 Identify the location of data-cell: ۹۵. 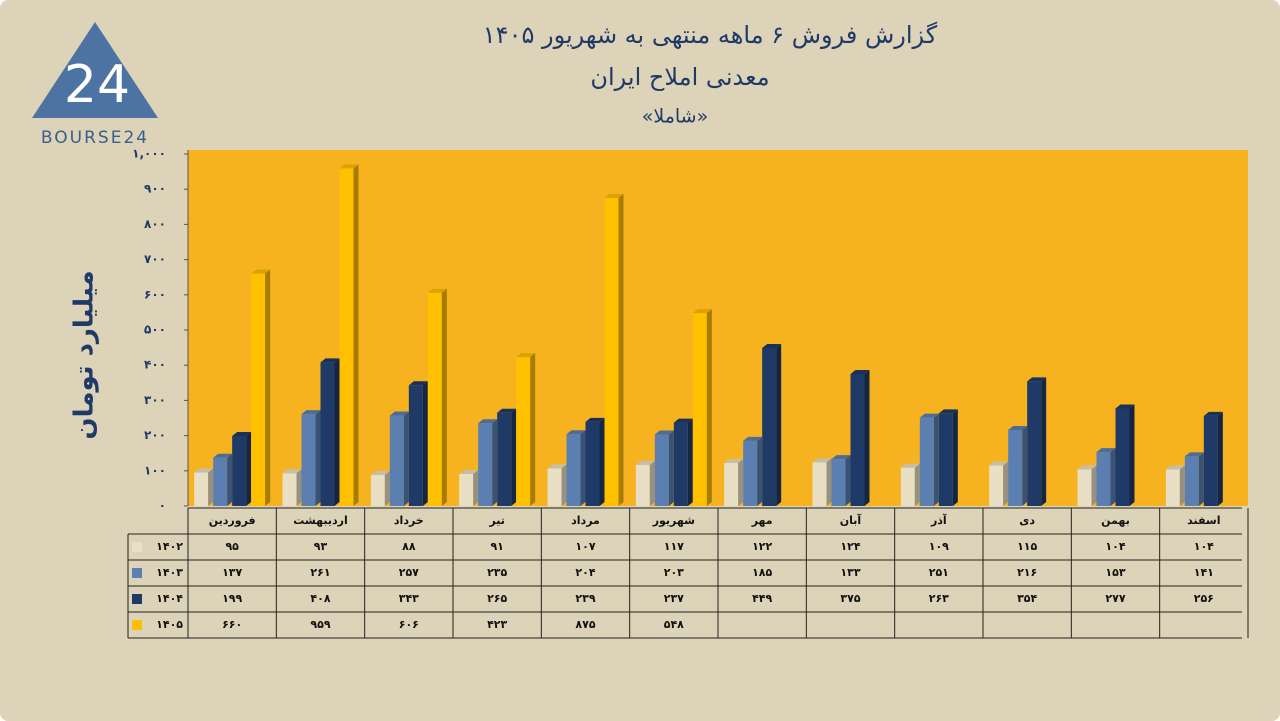
(232, 546).